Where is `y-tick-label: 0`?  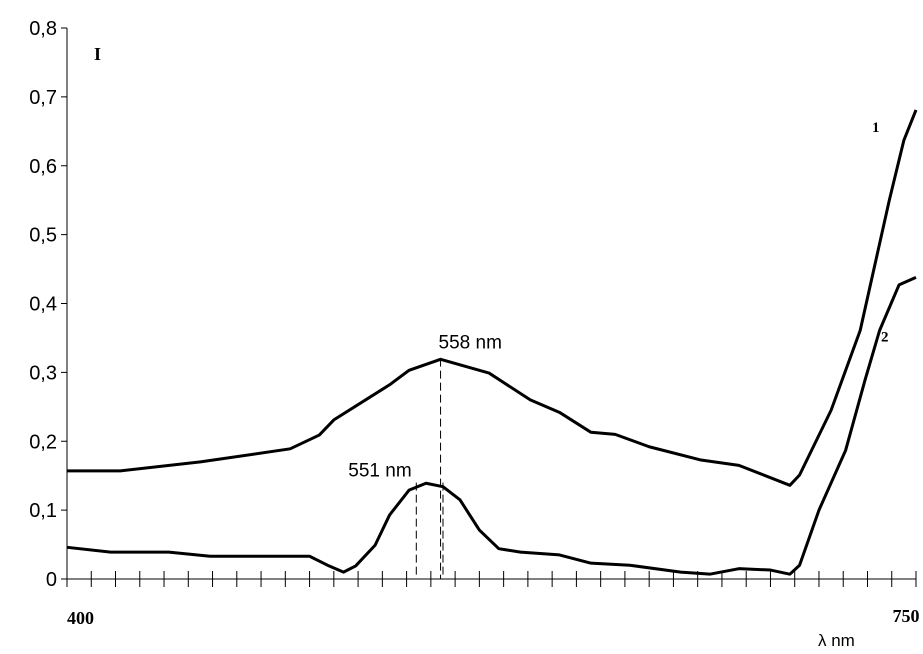 y-tick-label: 0 is located at coordinates (51, 580).